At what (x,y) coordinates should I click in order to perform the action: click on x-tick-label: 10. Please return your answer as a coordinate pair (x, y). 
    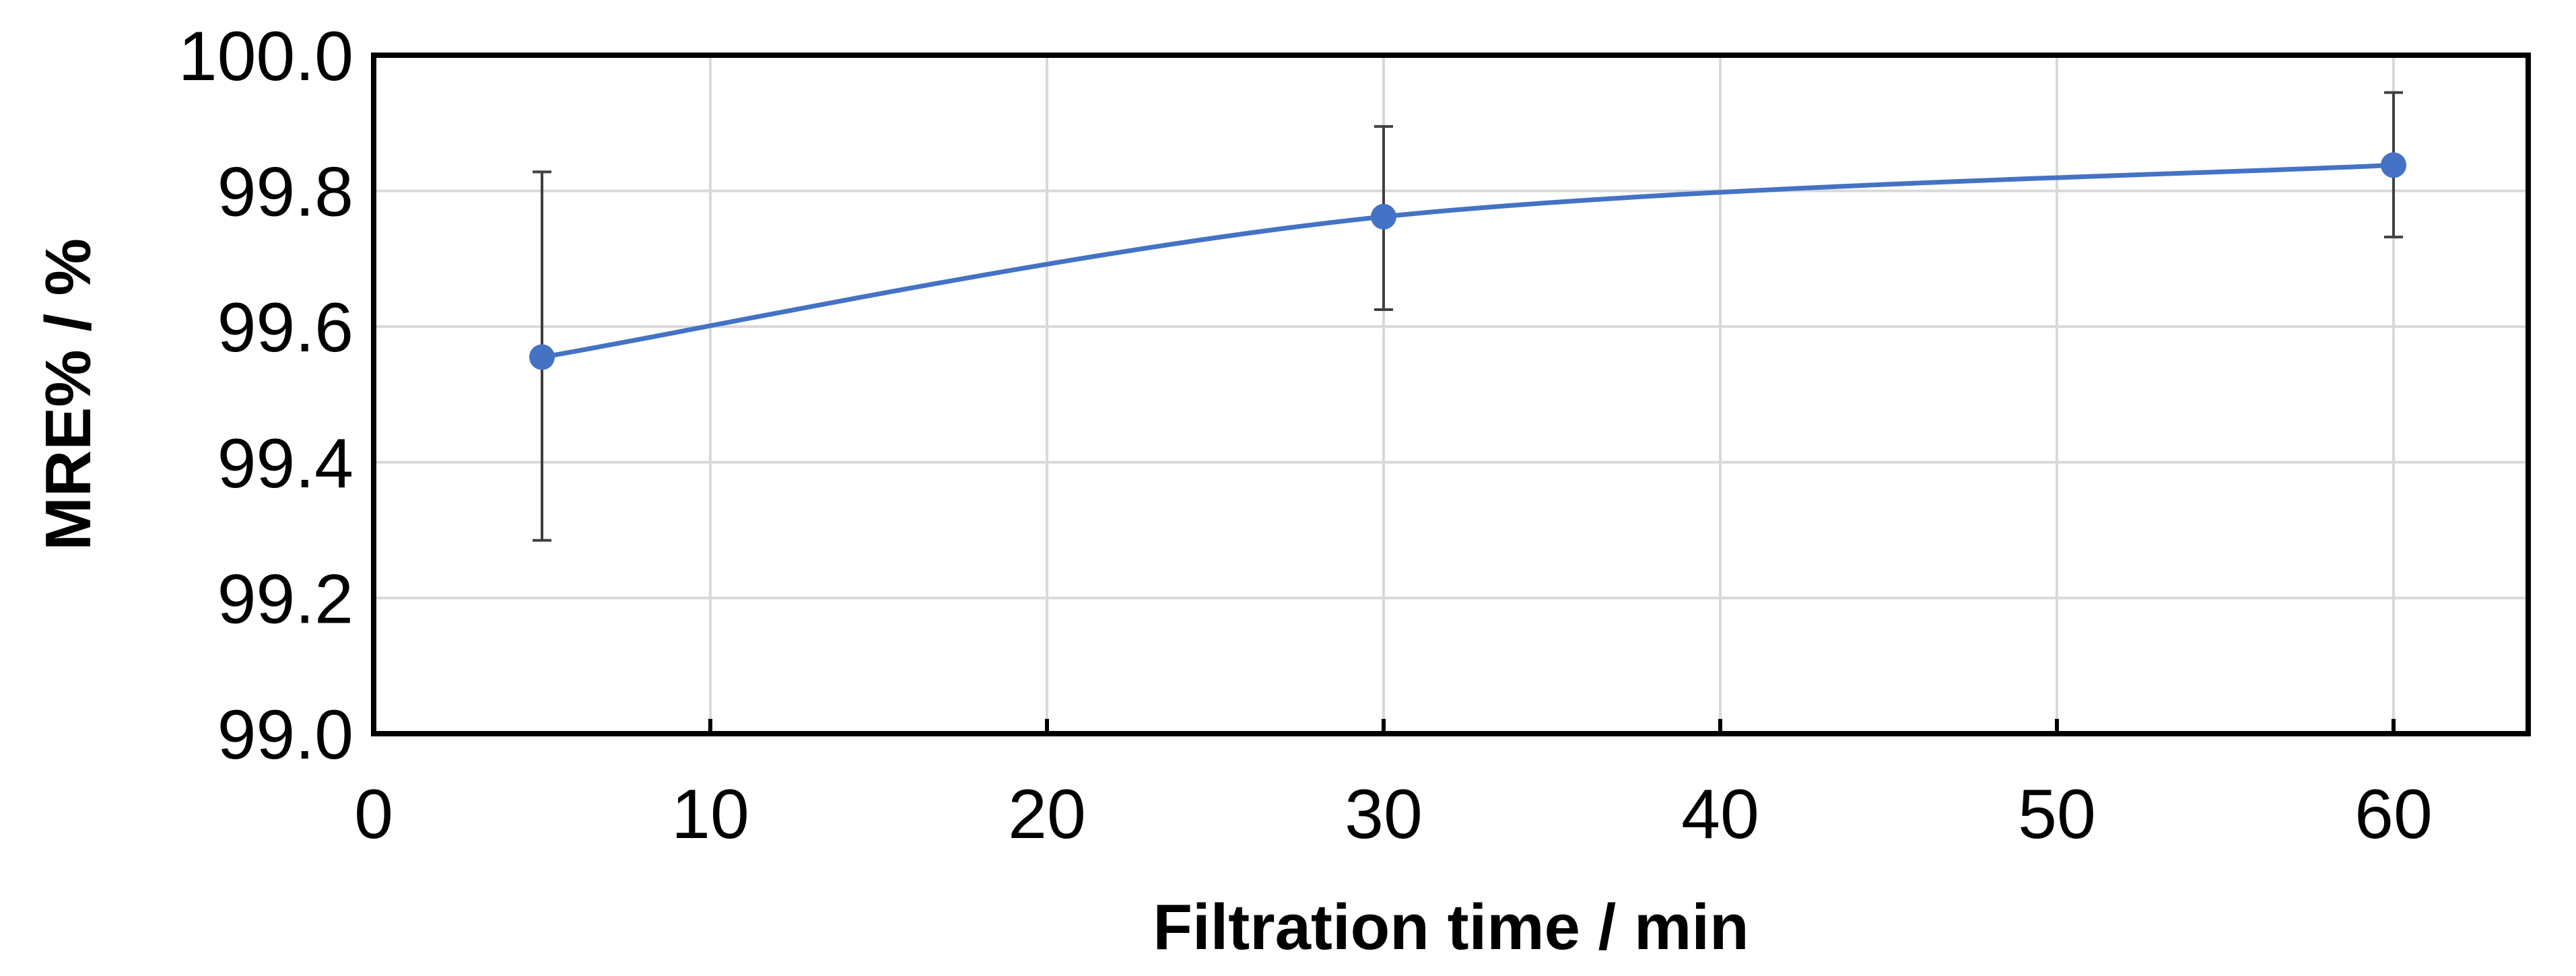
    Looking at the image, I should click on (710, 814).